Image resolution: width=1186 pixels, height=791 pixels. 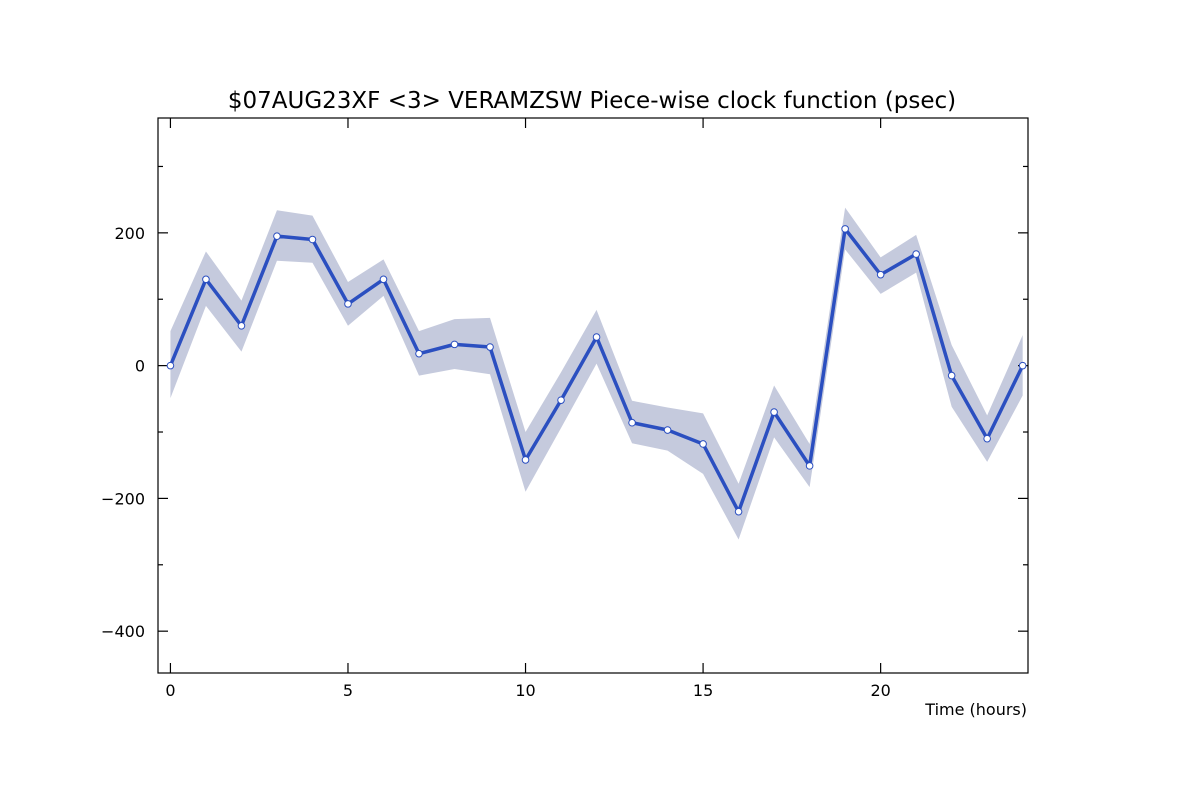 I want to click on y-tick-label: −400, so click(x=123, y=631).